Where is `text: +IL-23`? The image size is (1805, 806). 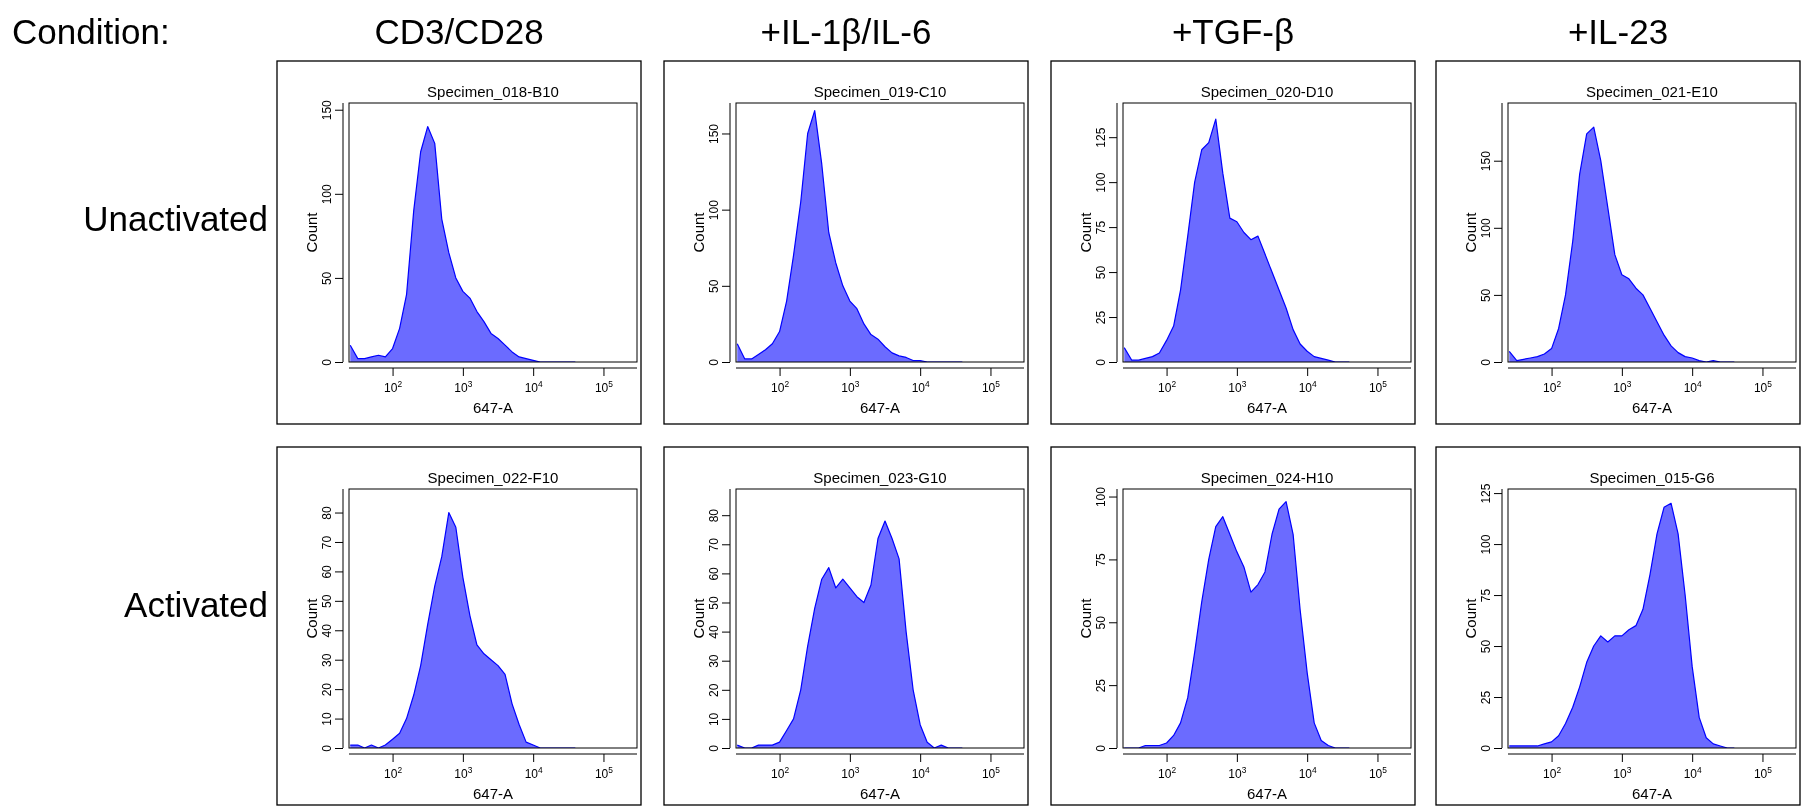 text: +IL-23 is located at coordinates (1618, 31).